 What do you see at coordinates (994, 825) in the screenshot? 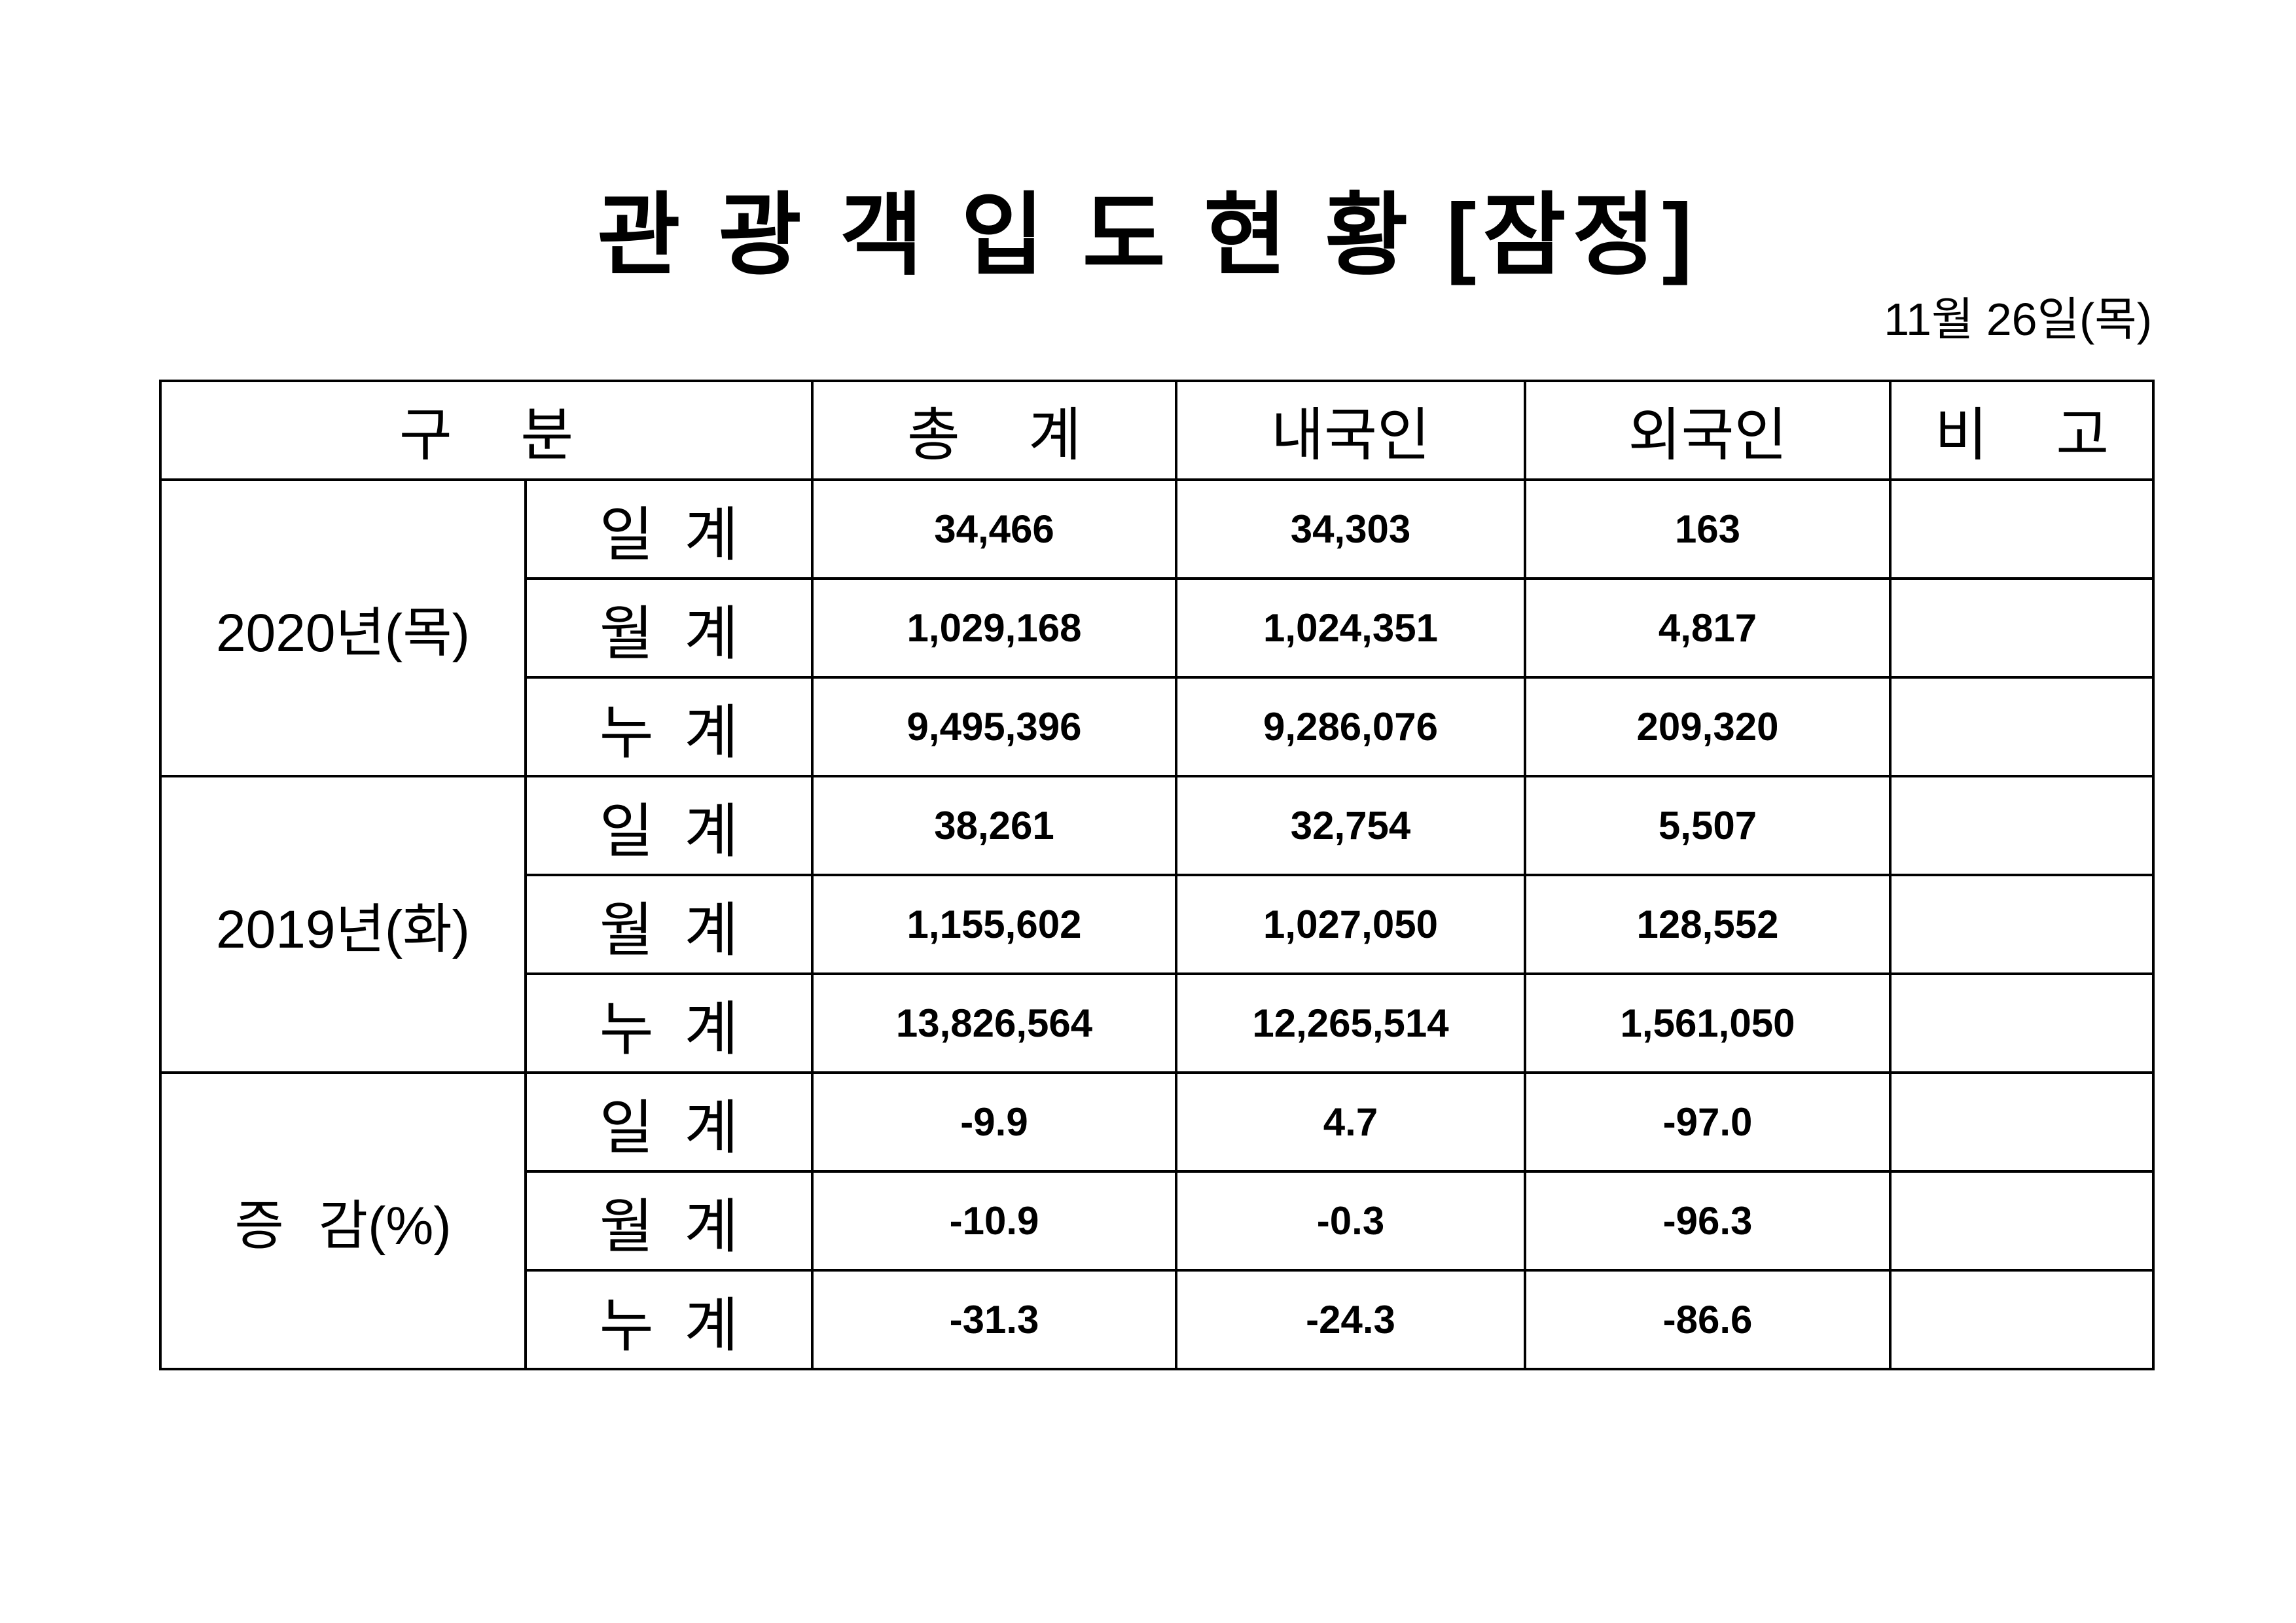
I see `cell-total: 38,261` at bounding box center [994, 825].